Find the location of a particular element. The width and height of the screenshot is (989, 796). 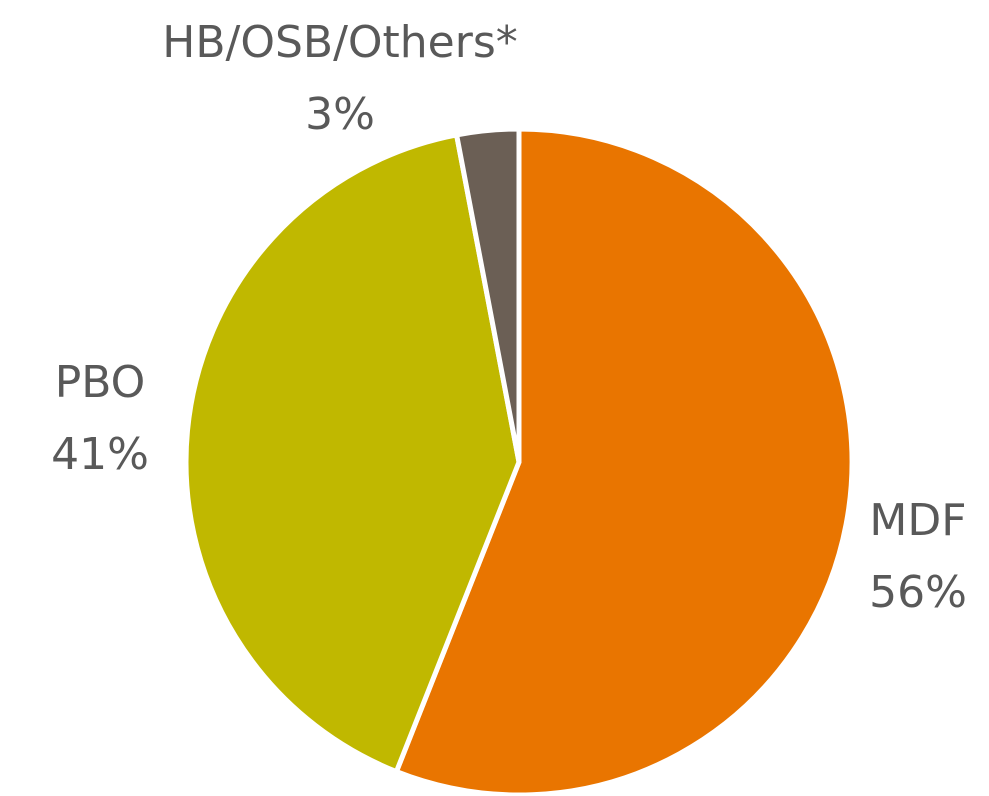

slice-label: MDF is located at coordinates (917, 520).